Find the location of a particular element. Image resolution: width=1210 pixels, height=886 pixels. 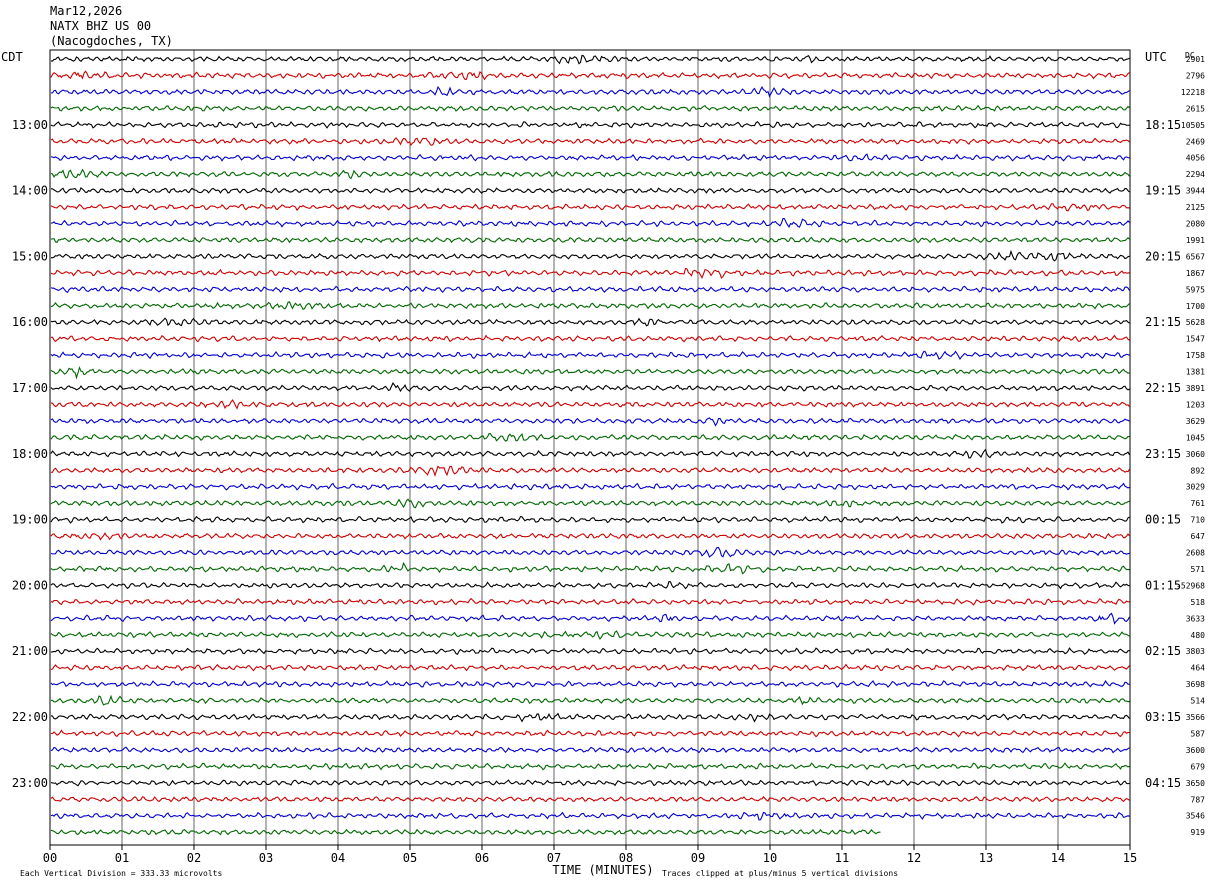

cdt-hour-label: 13:00 is located at coordinates (30, 125).